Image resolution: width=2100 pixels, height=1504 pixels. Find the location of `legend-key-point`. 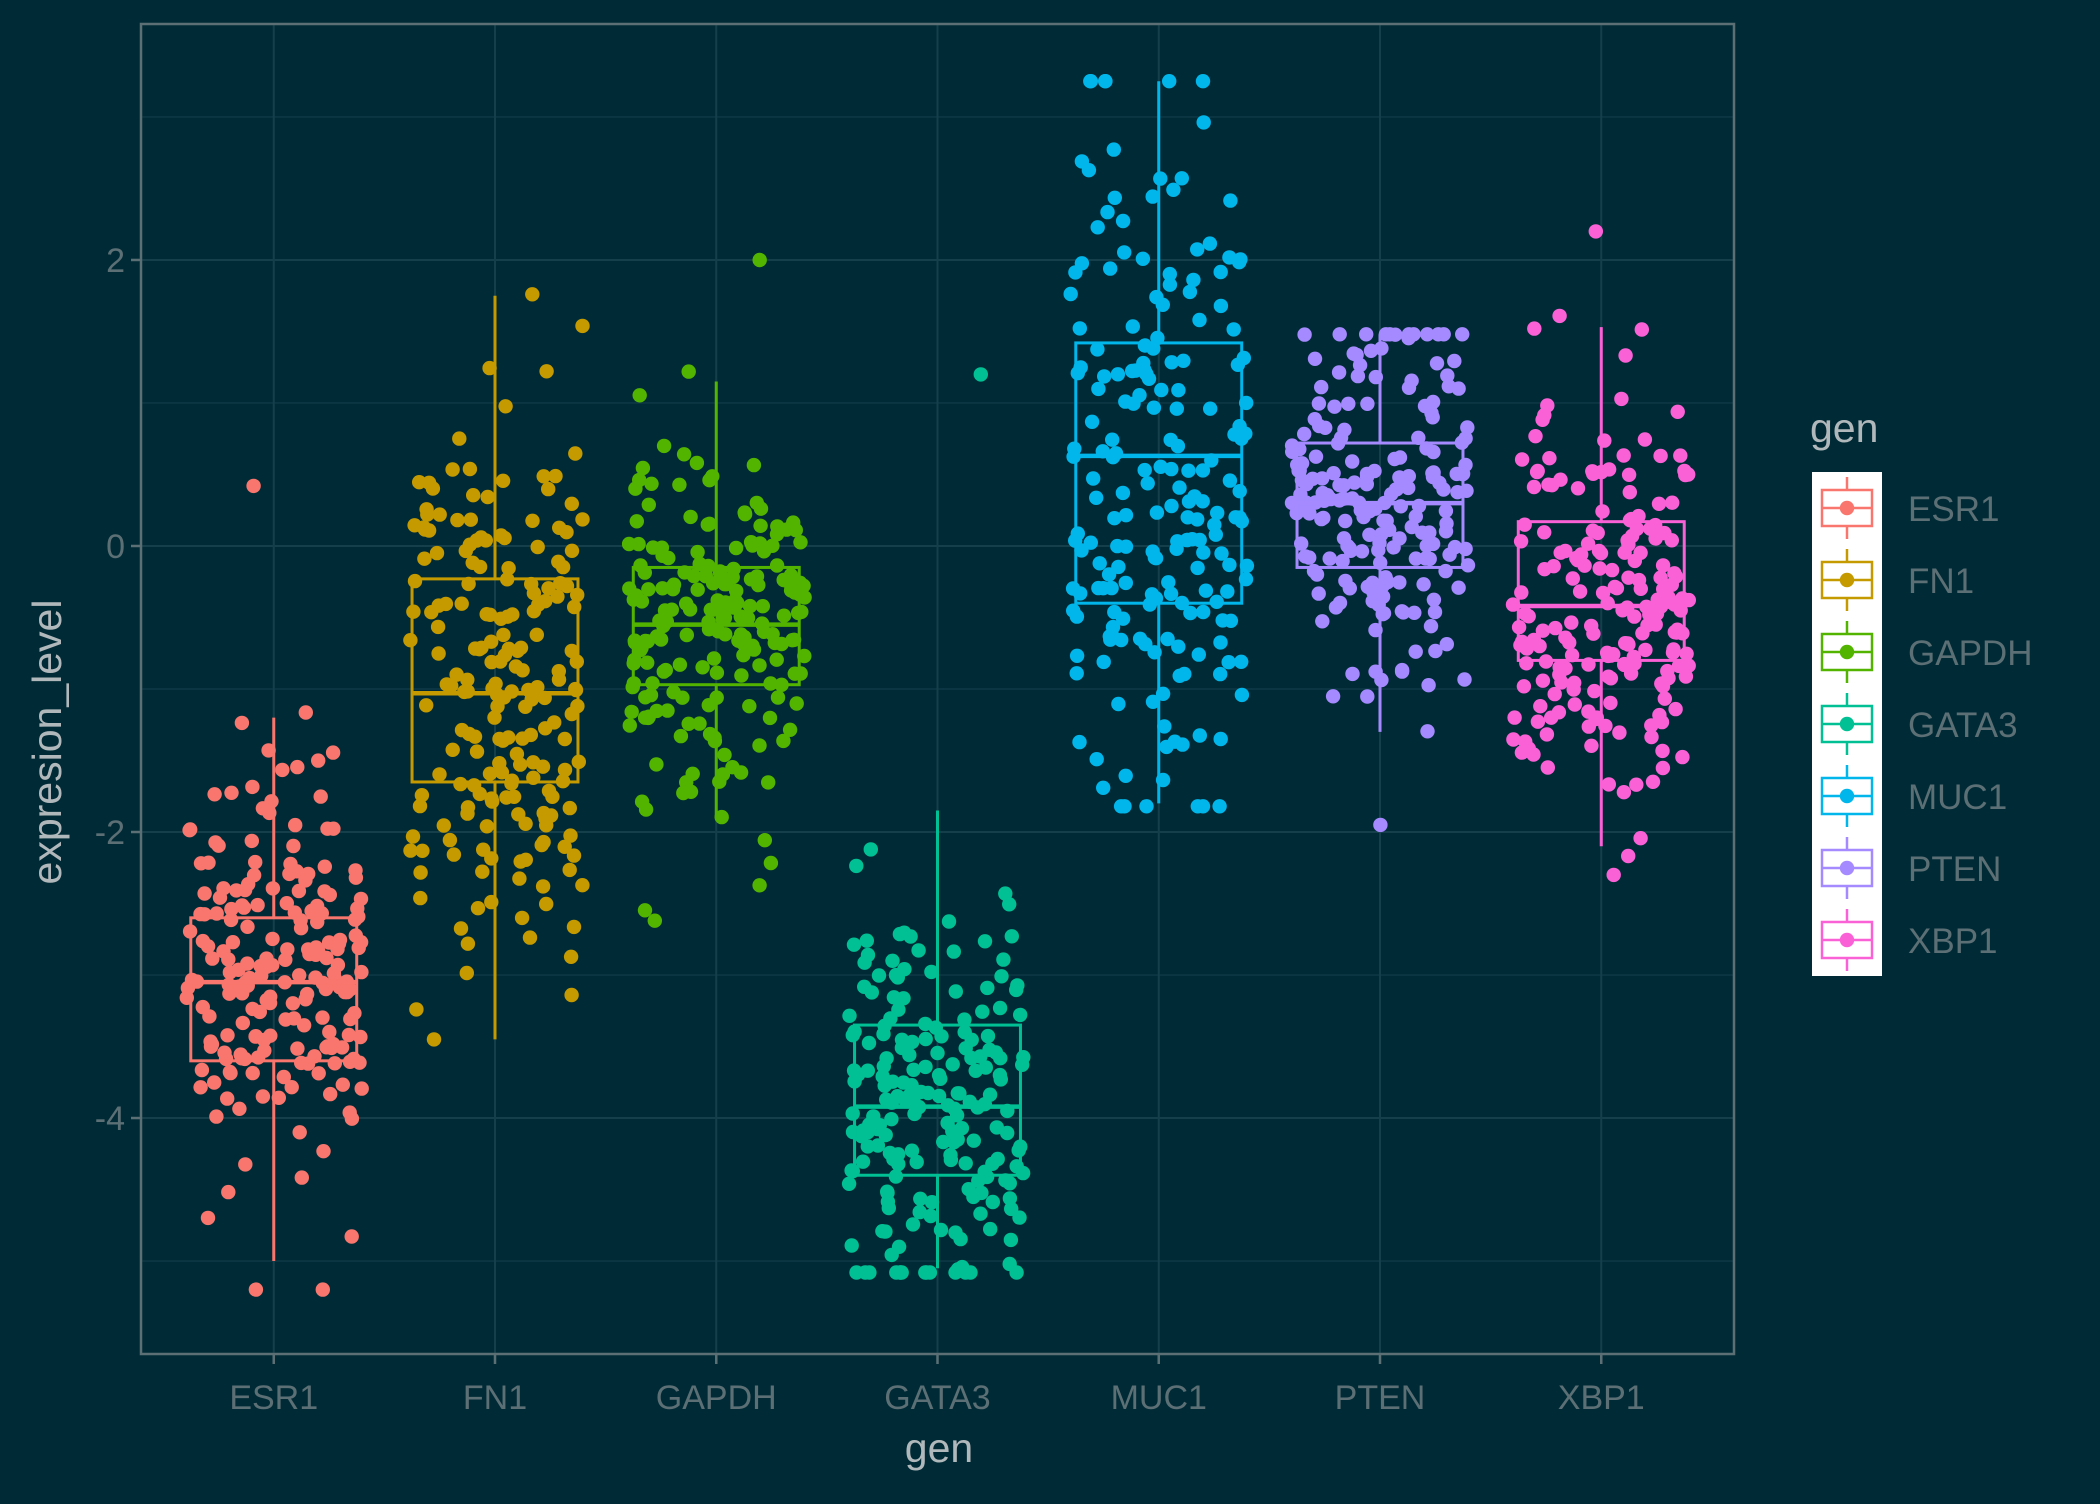

legend-key-point is located at coordinates (1847, 868).